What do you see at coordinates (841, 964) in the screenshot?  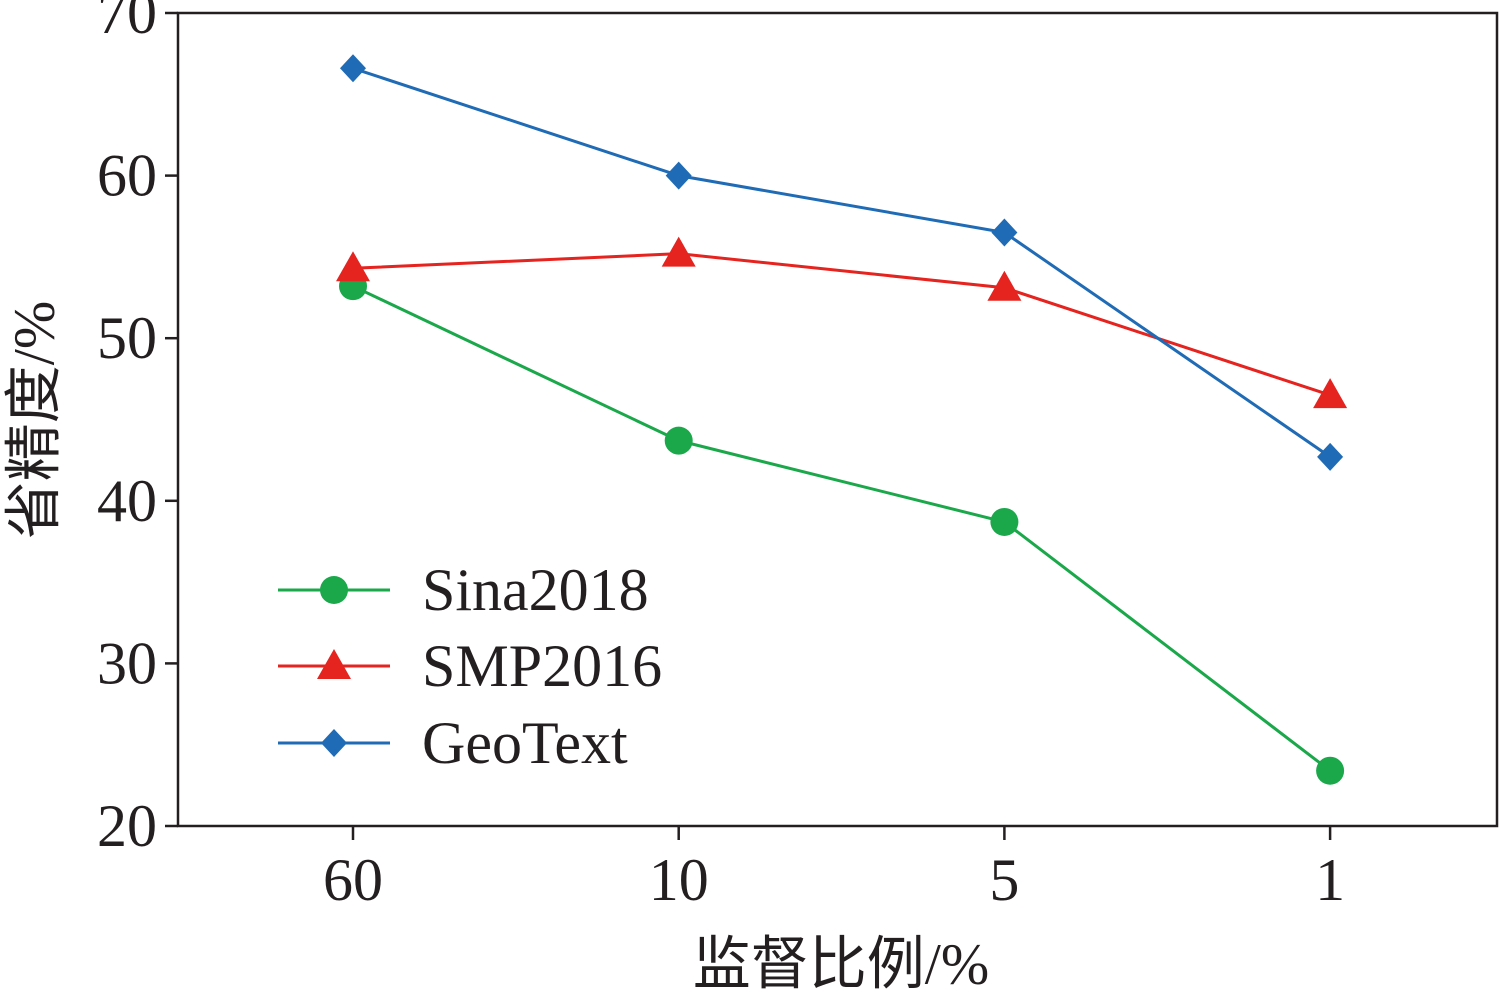 I see `x-axis-label: 监督比例/%` at bounding box center [841, 964].